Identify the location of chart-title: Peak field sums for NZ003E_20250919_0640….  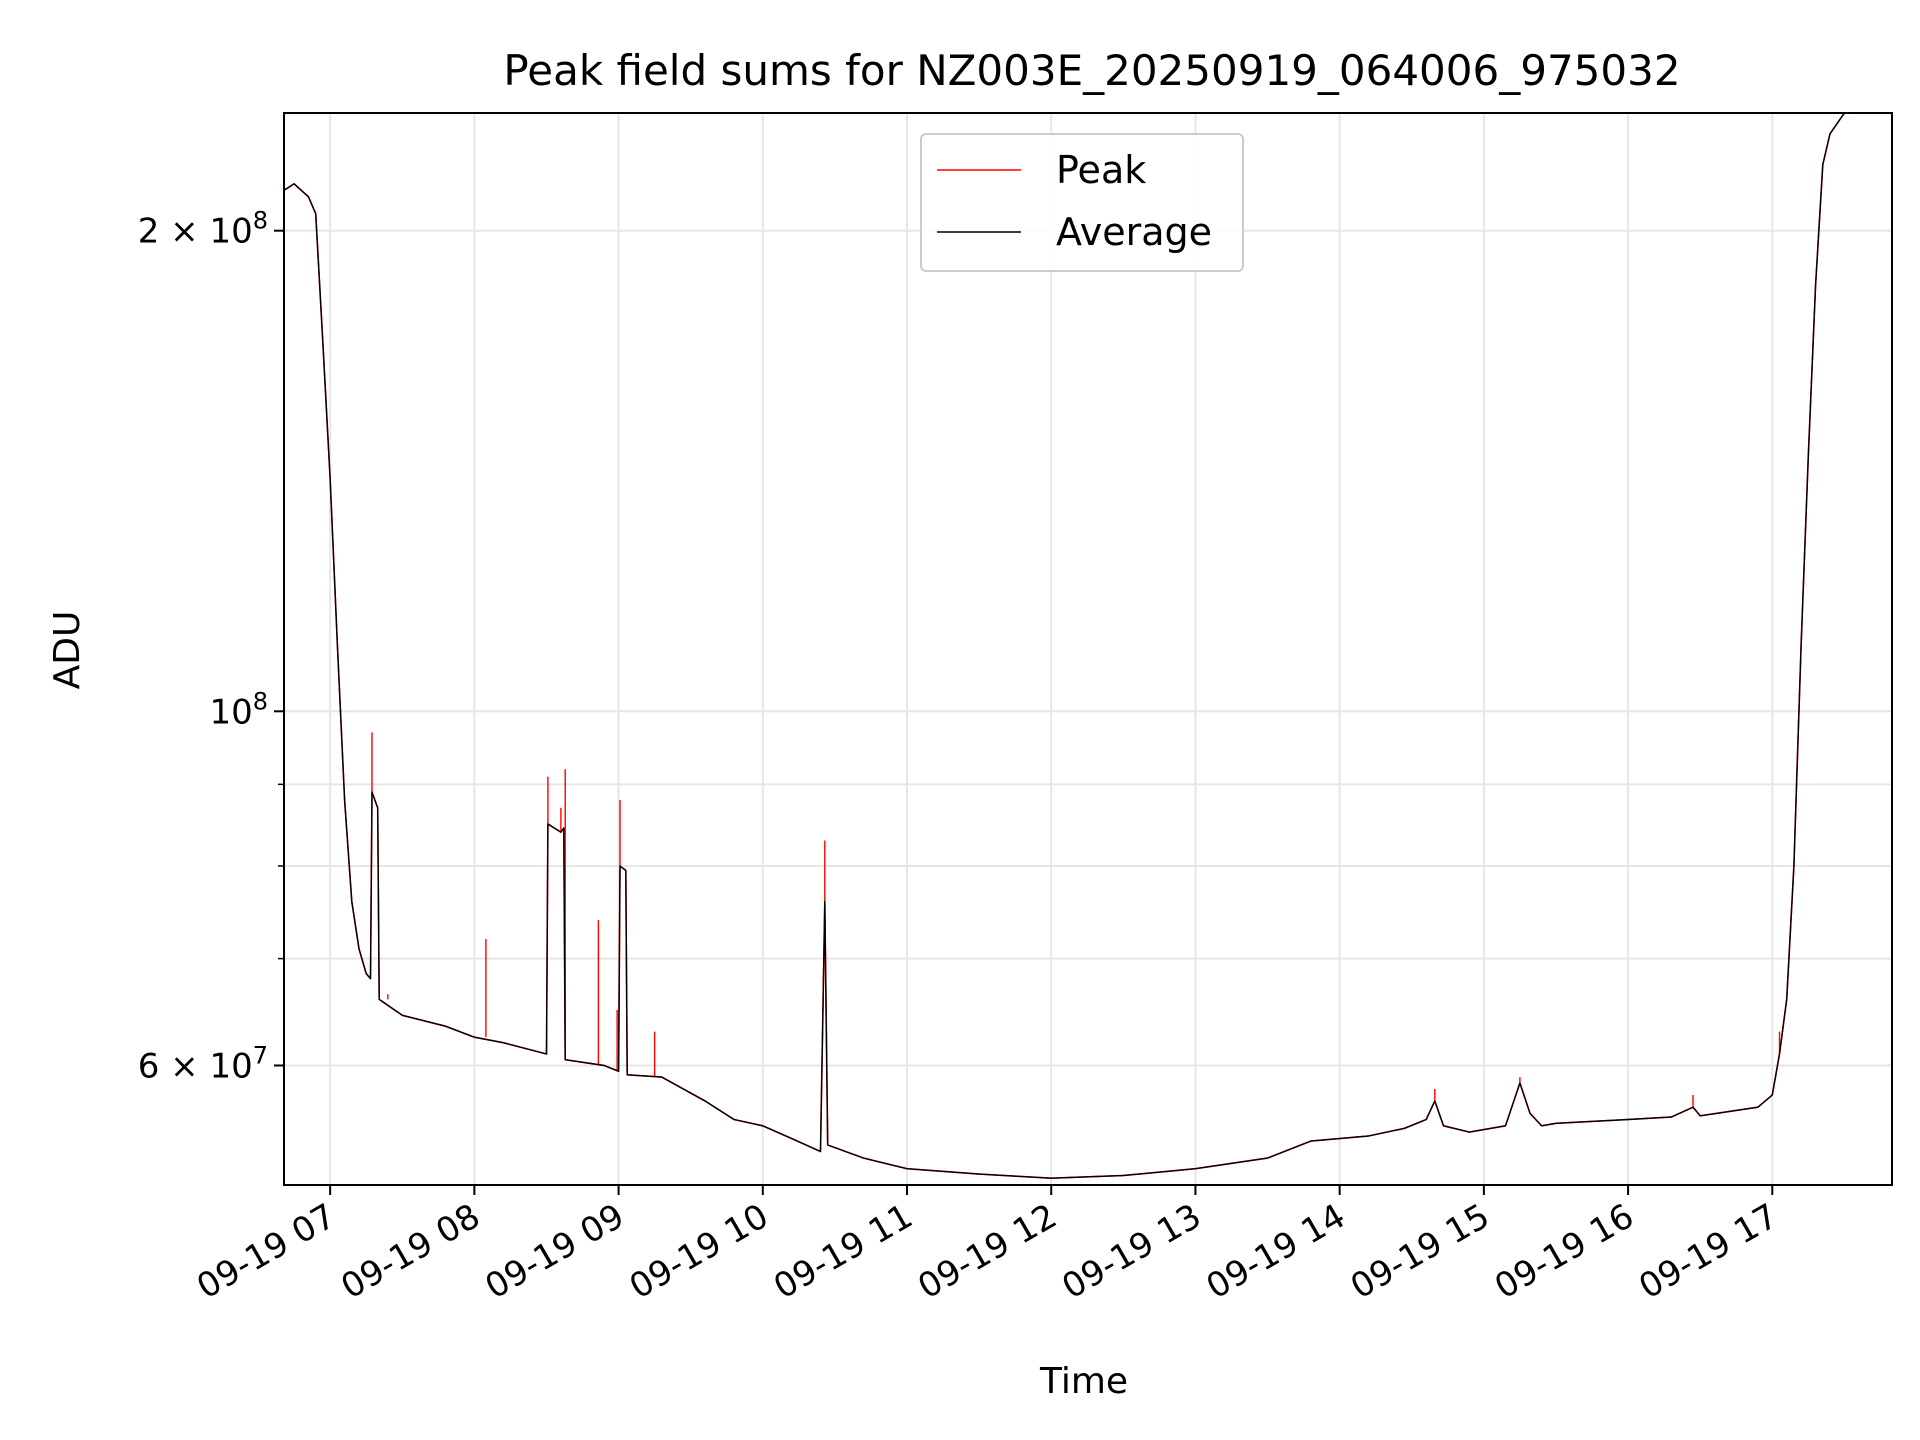
(1091, 70).